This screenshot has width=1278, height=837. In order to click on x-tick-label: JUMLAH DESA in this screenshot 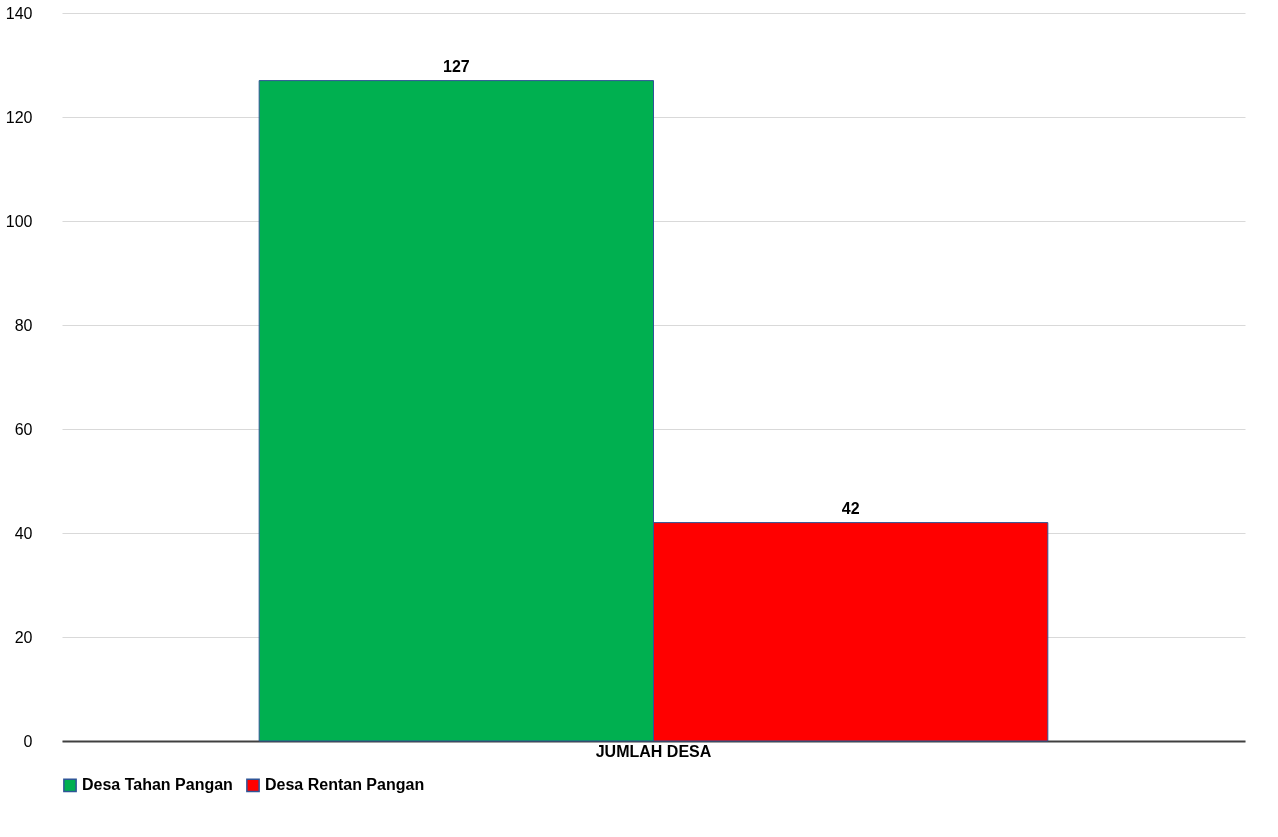, I will do `click(653, 751)`.